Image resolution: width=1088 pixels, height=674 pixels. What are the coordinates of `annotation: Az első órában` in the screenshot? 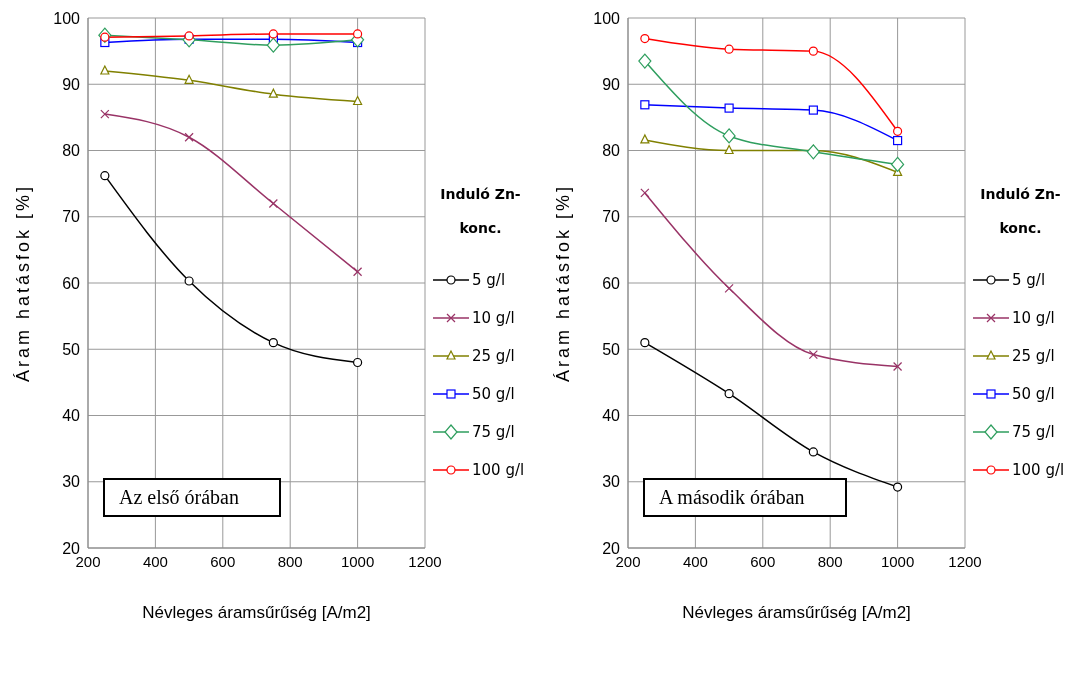 It's located at (192, 497).